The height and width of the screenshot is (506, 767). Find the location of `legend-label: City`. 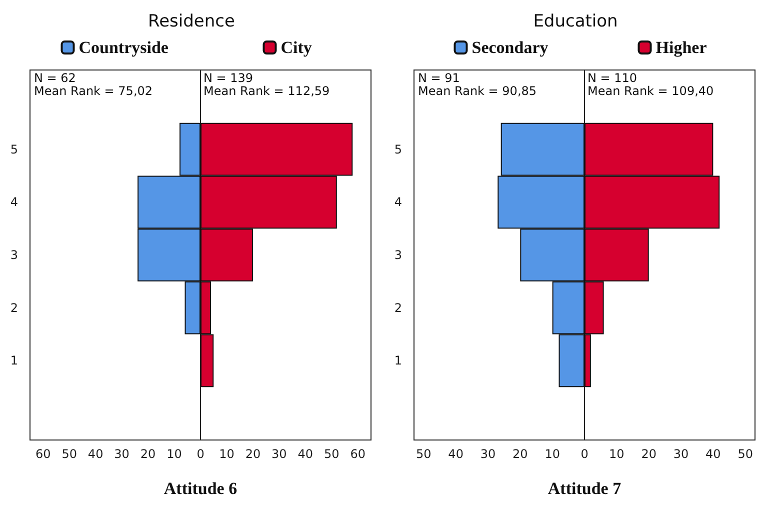

legend-label: City is located at coordinates (296, 47).